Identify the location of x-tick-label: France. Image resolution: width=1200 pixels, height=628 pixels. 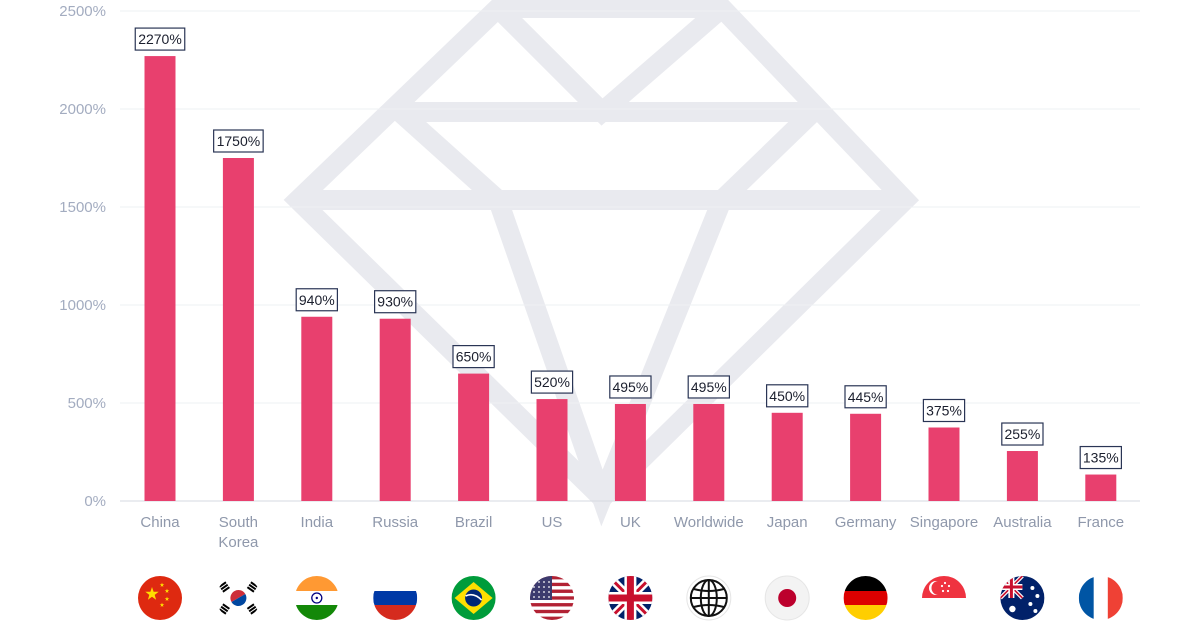
(1100, 522).